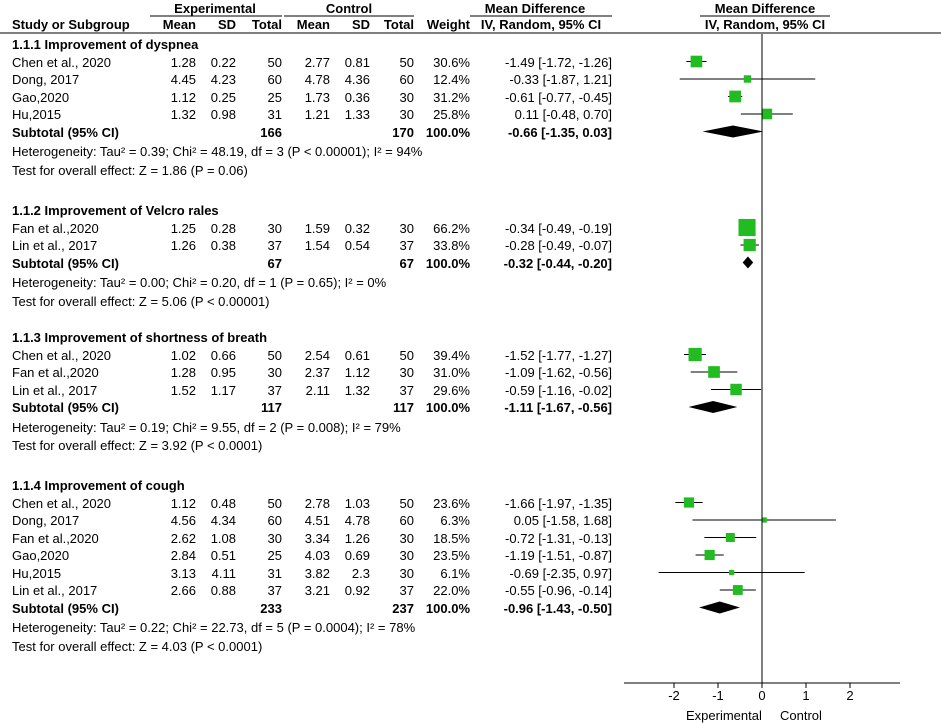 The width and height of the screenshot is (941, 723). I want to click on study-w: 25.8%, so click(451, 114).